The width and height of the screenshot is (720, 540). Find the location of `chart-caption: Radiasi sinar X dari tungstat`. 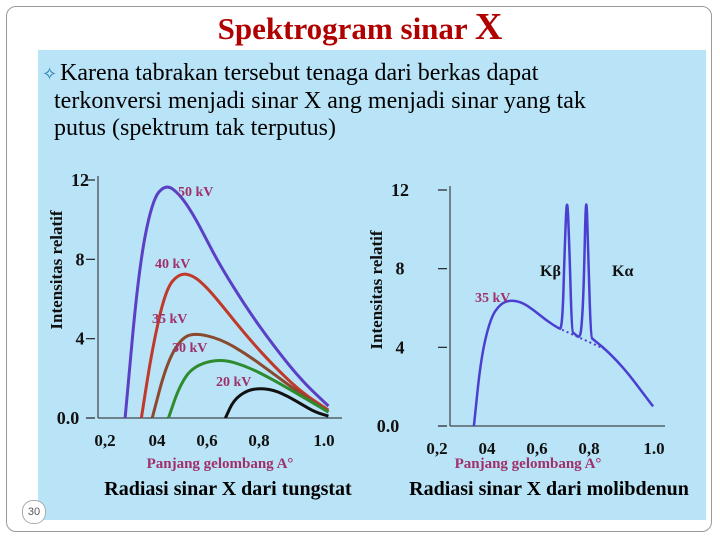

chart-caption: Radiasi sinar X dari tungstat is located at coordinates (228, 489).